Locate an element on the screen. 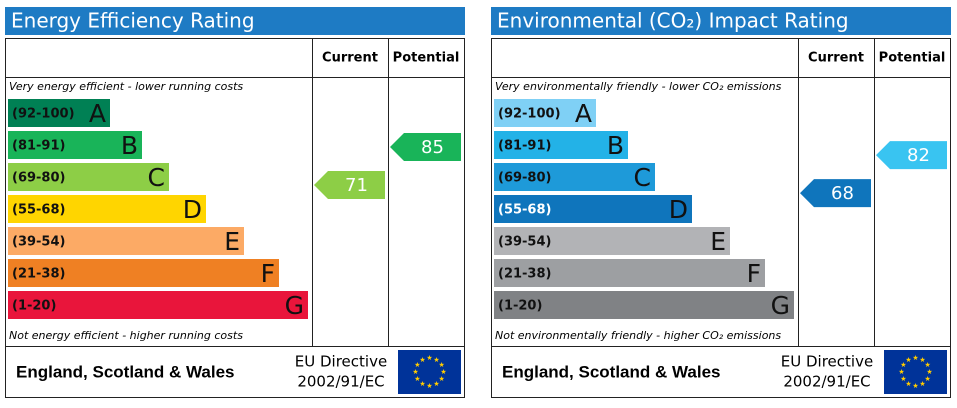 This screenshot has height=408, width=957. rating-value: 82 is located at coordinates (918, 155).